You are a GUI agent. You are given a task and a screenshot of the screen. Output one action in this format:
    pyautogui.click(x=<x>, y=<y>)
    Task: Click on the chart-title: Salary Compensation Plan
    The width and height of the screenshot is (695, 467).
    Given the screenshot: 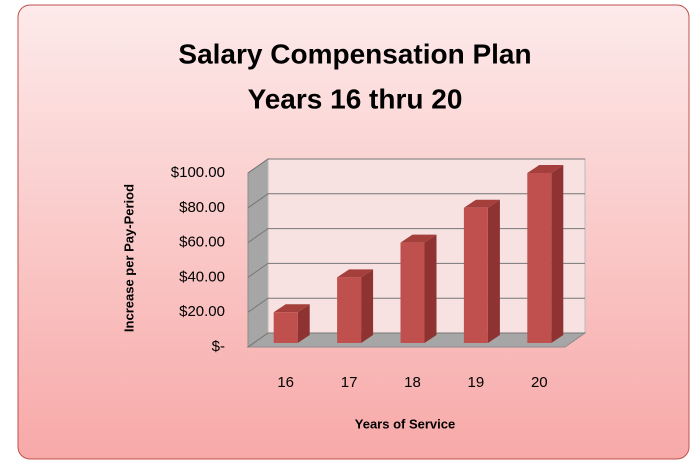 What is the action you would take?
    pyautogui.click(x=354, y=53)
    